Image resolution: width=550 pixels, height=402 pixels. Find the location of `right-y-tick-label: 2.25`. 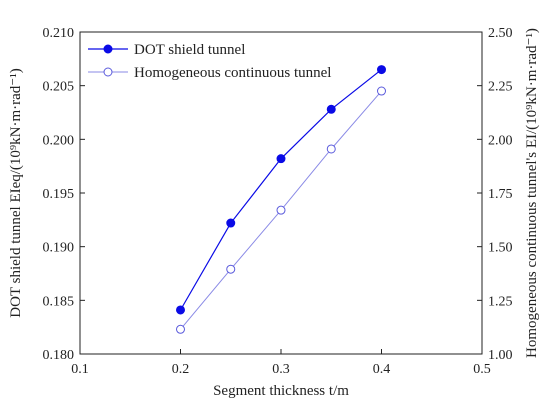

right-y-tick-label: 2.25 is located at coordinates (500, 87).